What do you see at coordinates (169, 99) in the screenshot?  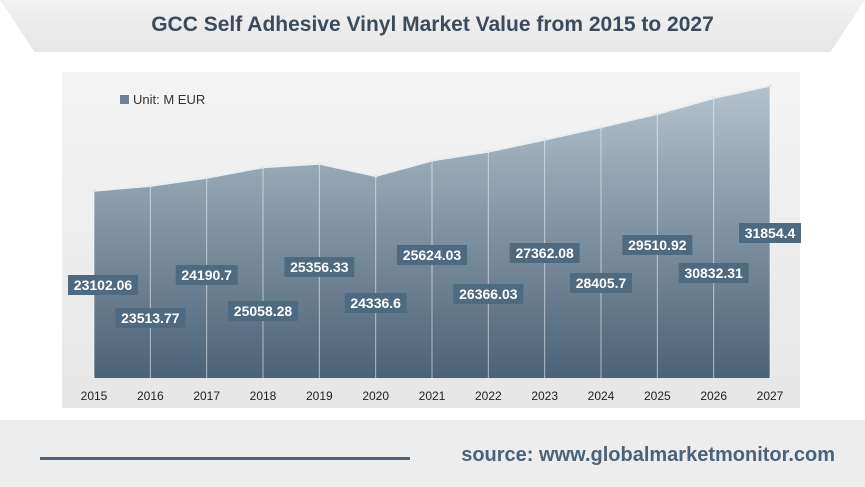 I see `legend-label: Unit: M EUR` at bounding box center [169, 99].